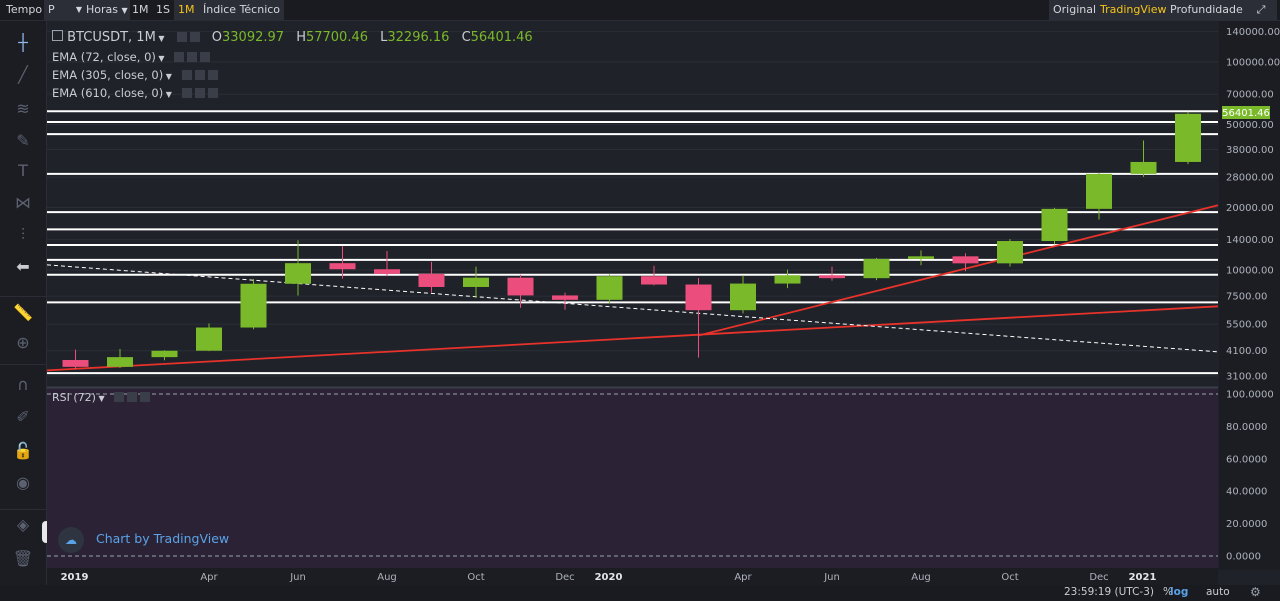 Image resolution: width=1280 pixels, height=601 pixels. What do you see at coordinates (163, 9) in the screenshot?
I see `interval-1s-button: 1S` at bounding box center [163, 9].